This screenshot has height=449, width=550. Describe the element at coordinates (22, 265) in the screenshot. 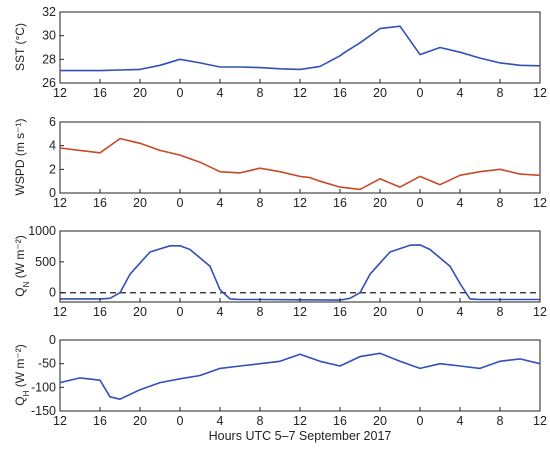

I see `panel-qn-ylabel: QN (W m⁻²)` at that location.